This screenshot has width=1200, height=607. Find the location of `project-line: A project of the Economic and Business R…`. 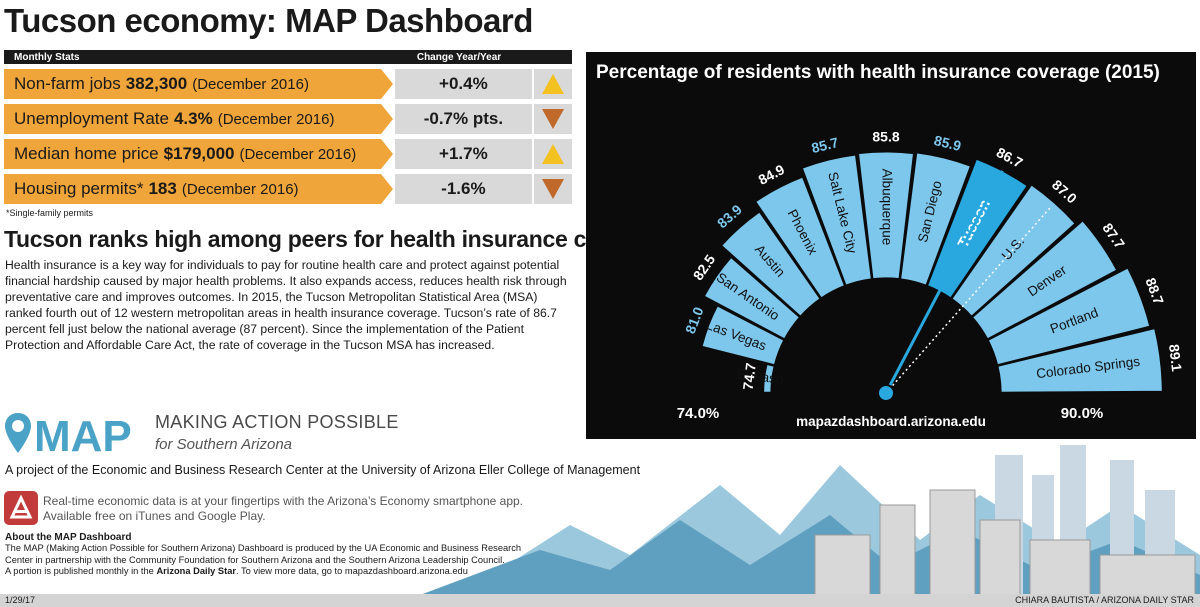

project-line: A project of the Economic and Business R… is located at coordinates (323, 470).